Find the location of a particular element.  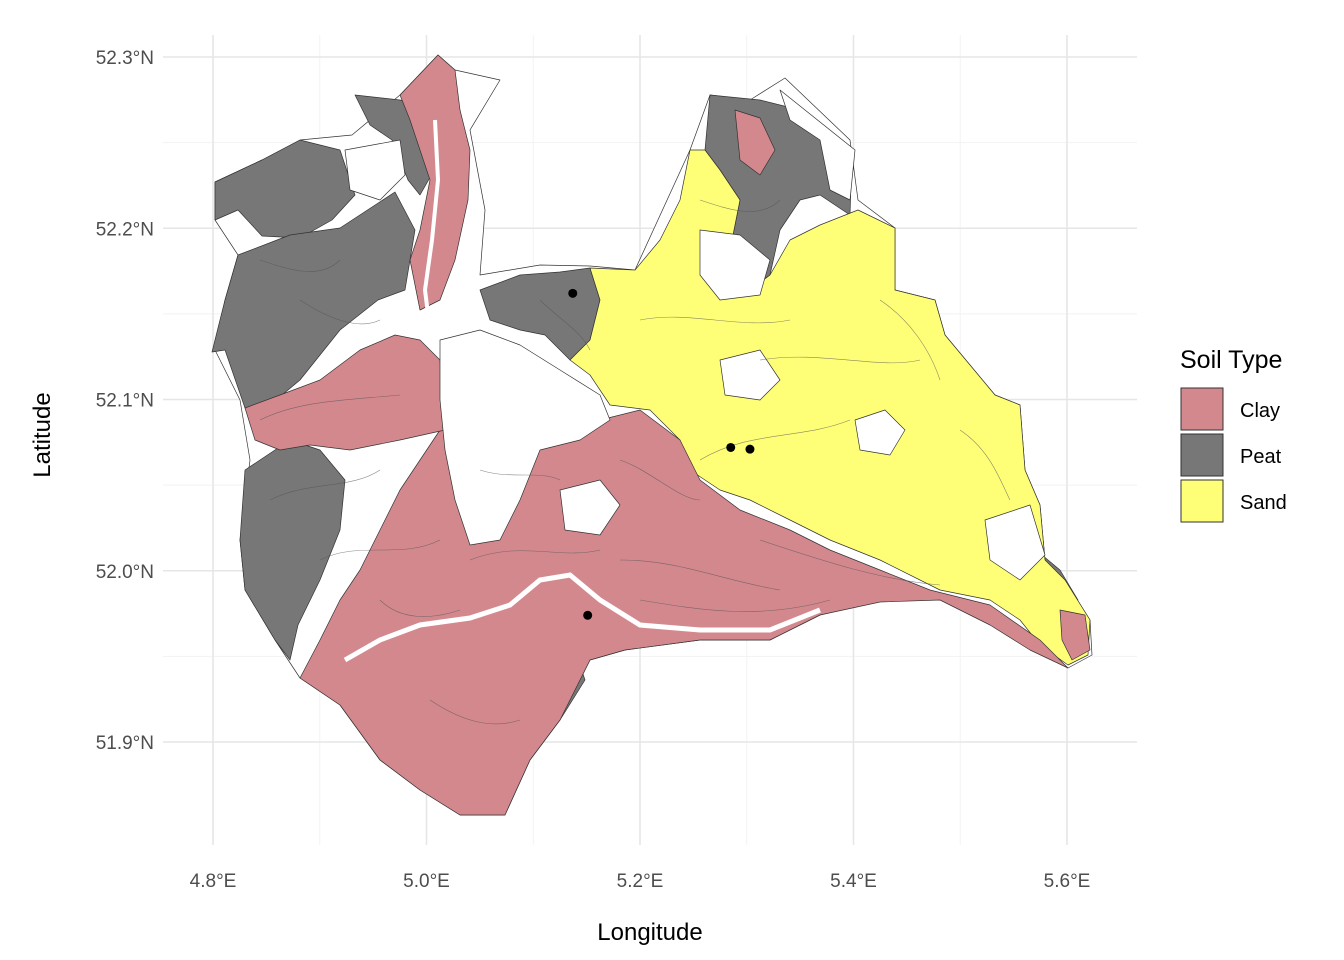

urban-southeast is located at coordinates (1015, 542).